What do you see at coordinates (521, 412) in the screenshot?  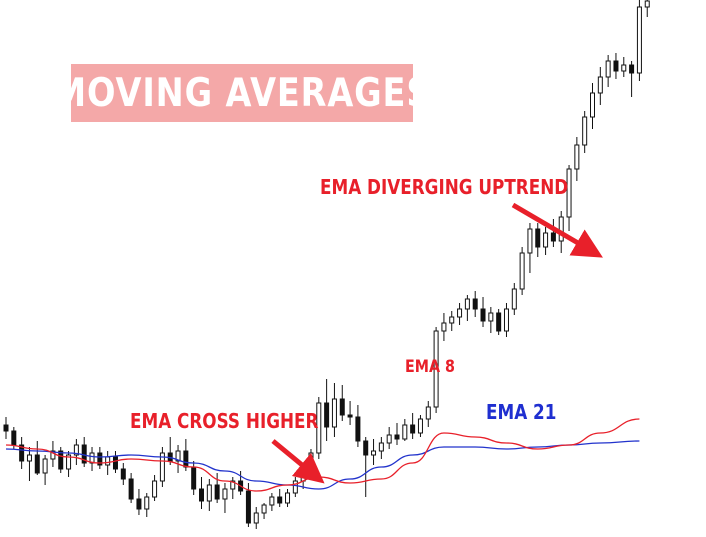 I see `ema-21-label: EMA 21` at bounding box center [521, 412].